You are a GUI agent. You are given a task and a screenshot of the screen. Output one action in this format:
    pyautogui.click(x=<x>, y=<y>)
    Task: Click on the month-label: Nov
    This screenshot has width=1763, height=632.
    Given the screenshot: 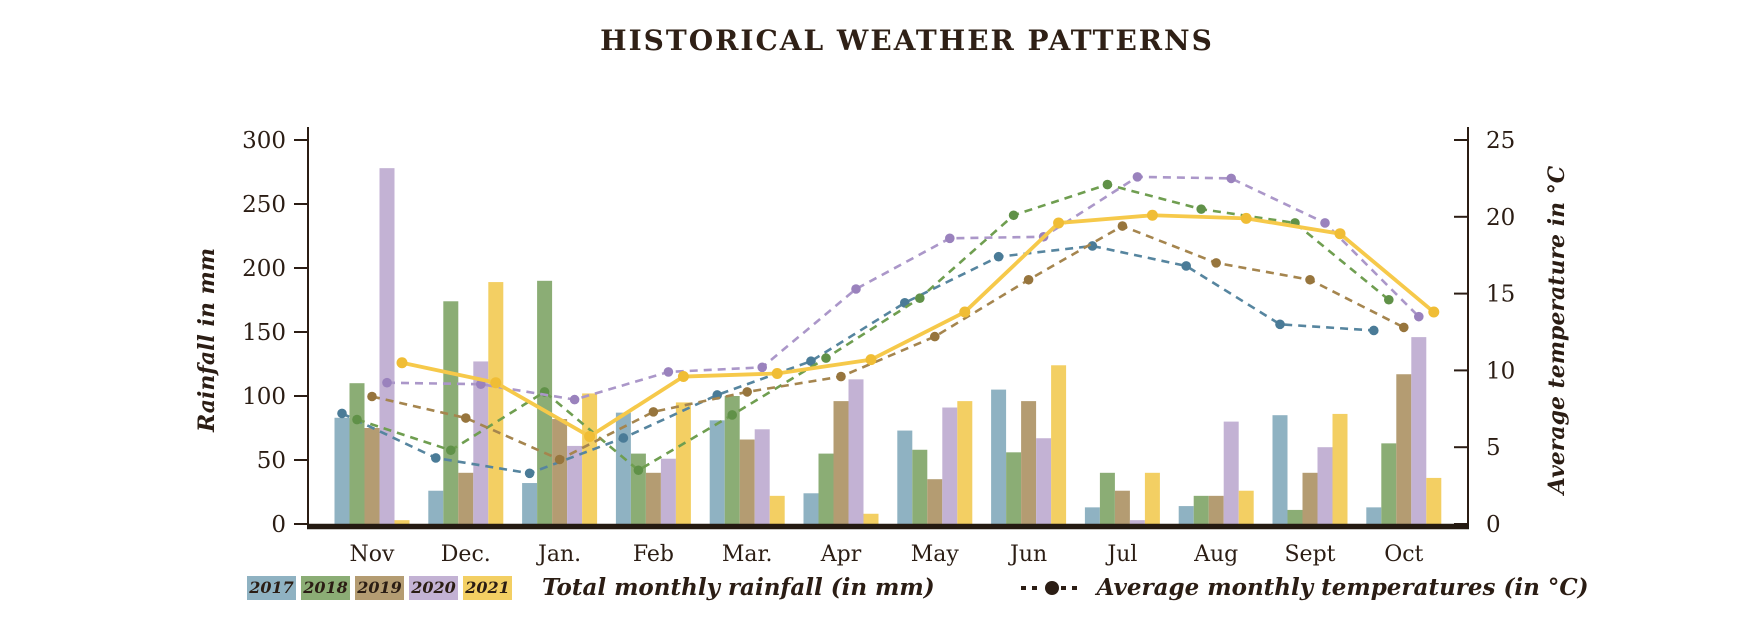 What is the action you would take?
    pyautogui.click(x=372, y=554)
    